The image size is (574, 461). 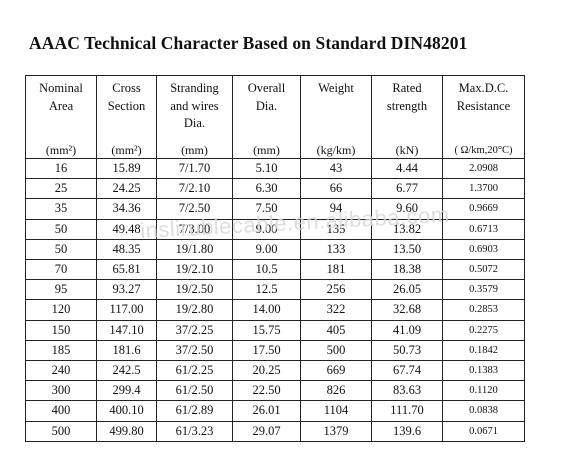 I want to click on table-row: 240 242.5 61/2.25 20.25 669 67.74 0.1383, so click(x=275, y=371).